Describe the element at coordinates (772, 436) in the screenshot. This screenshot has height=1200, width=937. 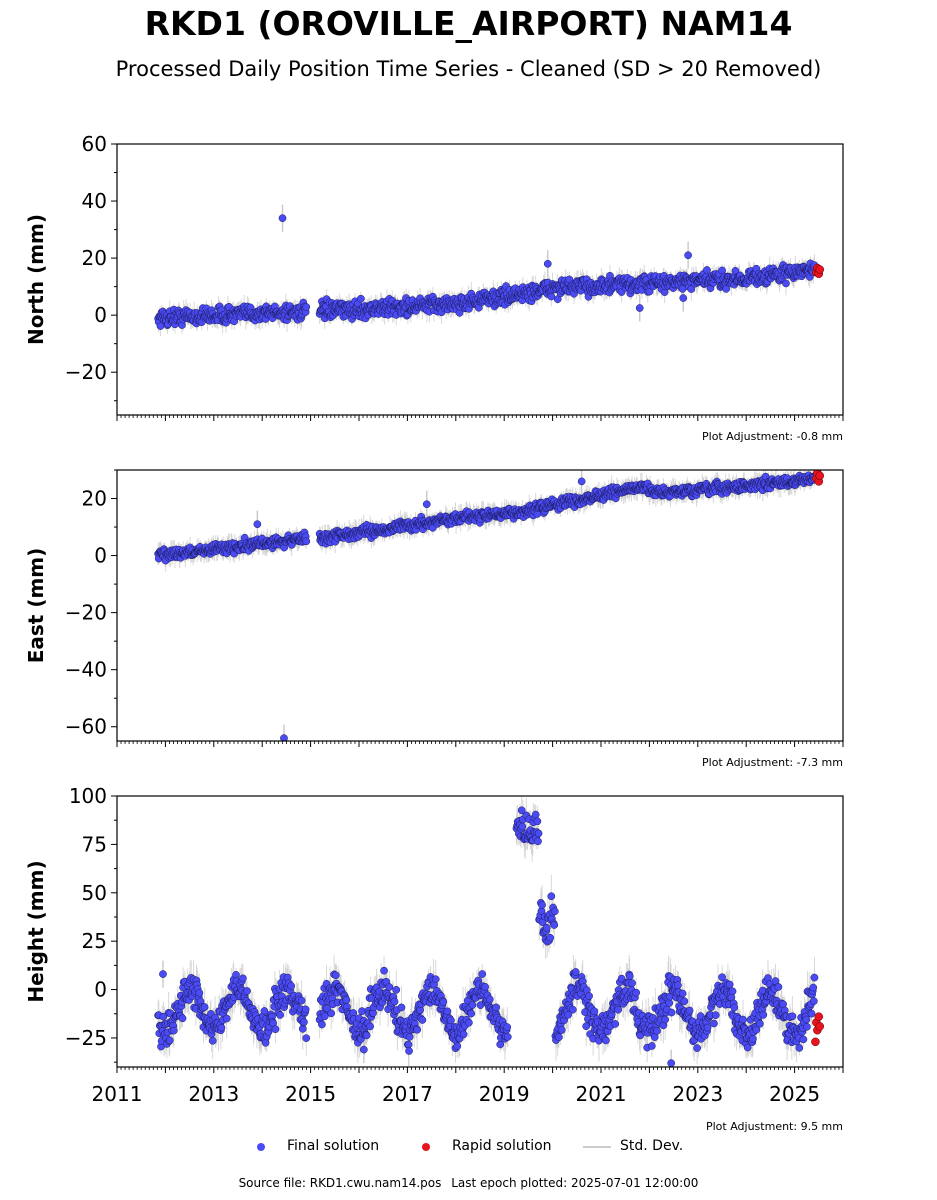
I see `plot-adjustment: Plot Adjustment: -0.8 mm` at that location.